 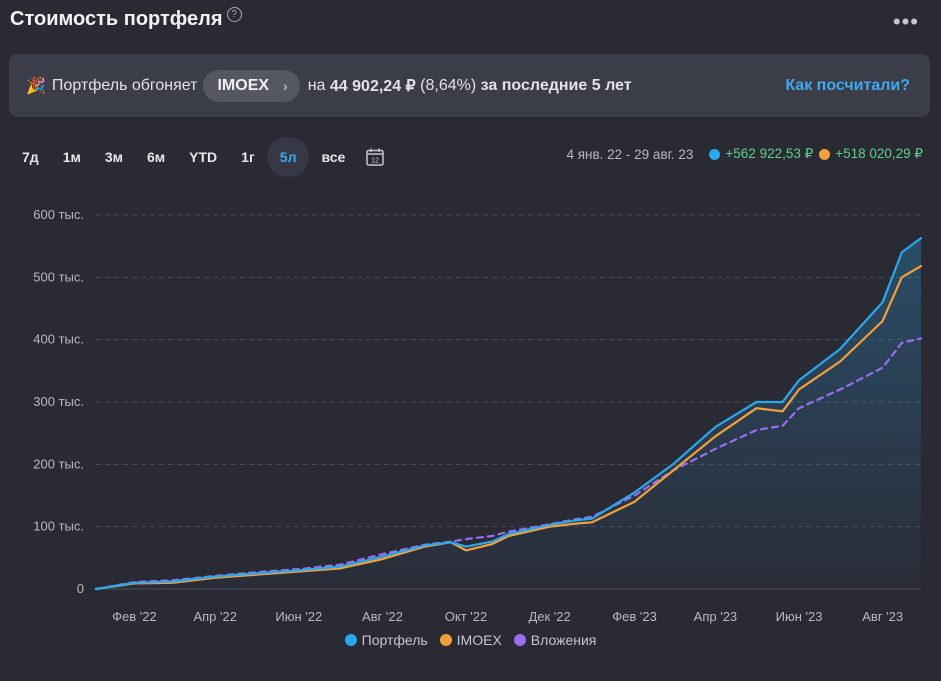 I want to click on index-selector-button: IMOEX ›, so click(x=251, y=85).